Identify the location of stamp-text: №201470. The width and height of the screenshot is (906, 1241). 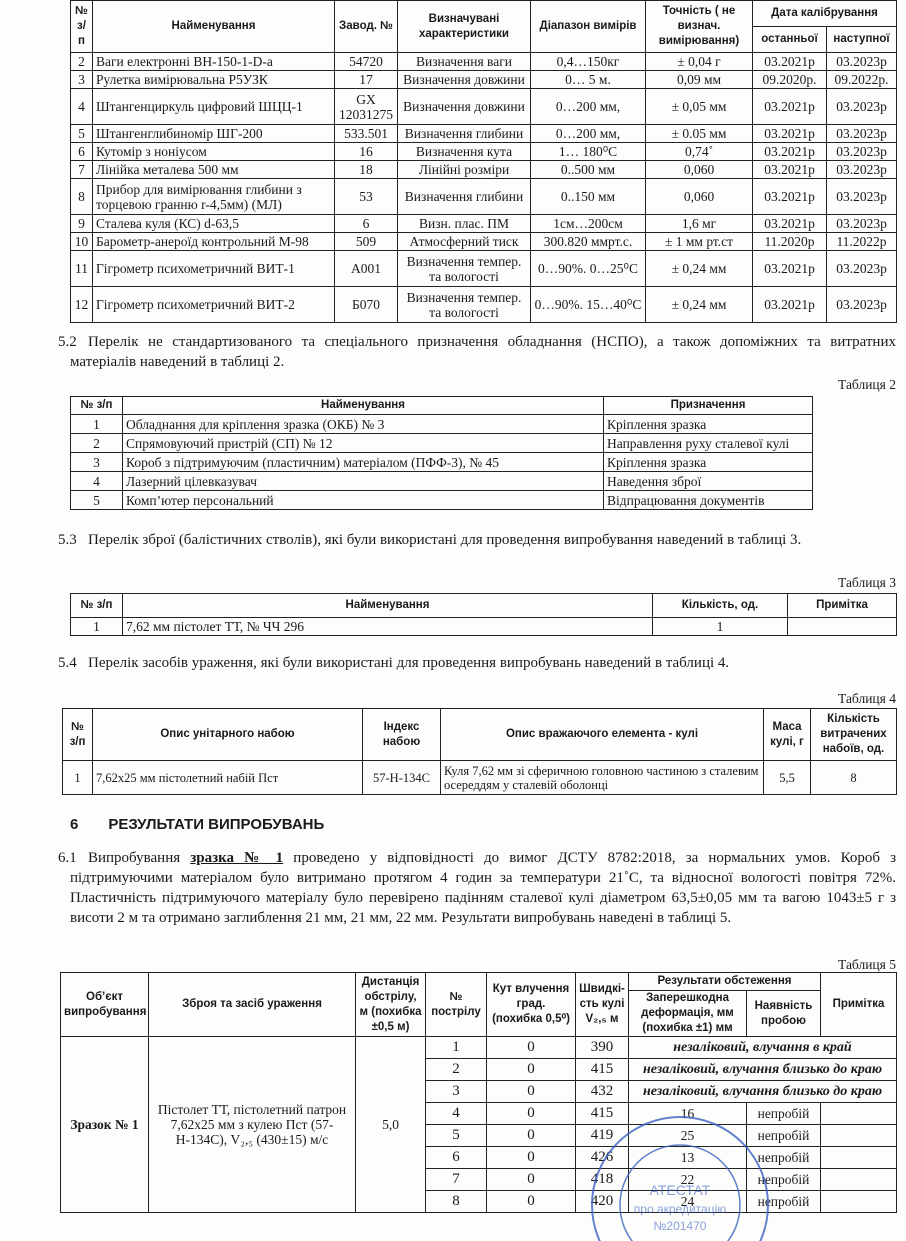
(680, 1226).